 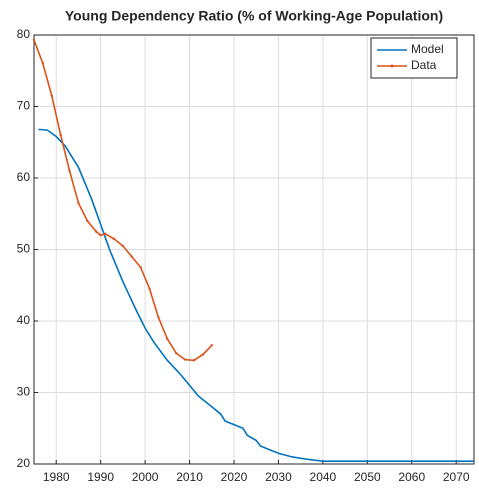 I want to click on x-tick-label: 2070, so click(x=456, y=477).